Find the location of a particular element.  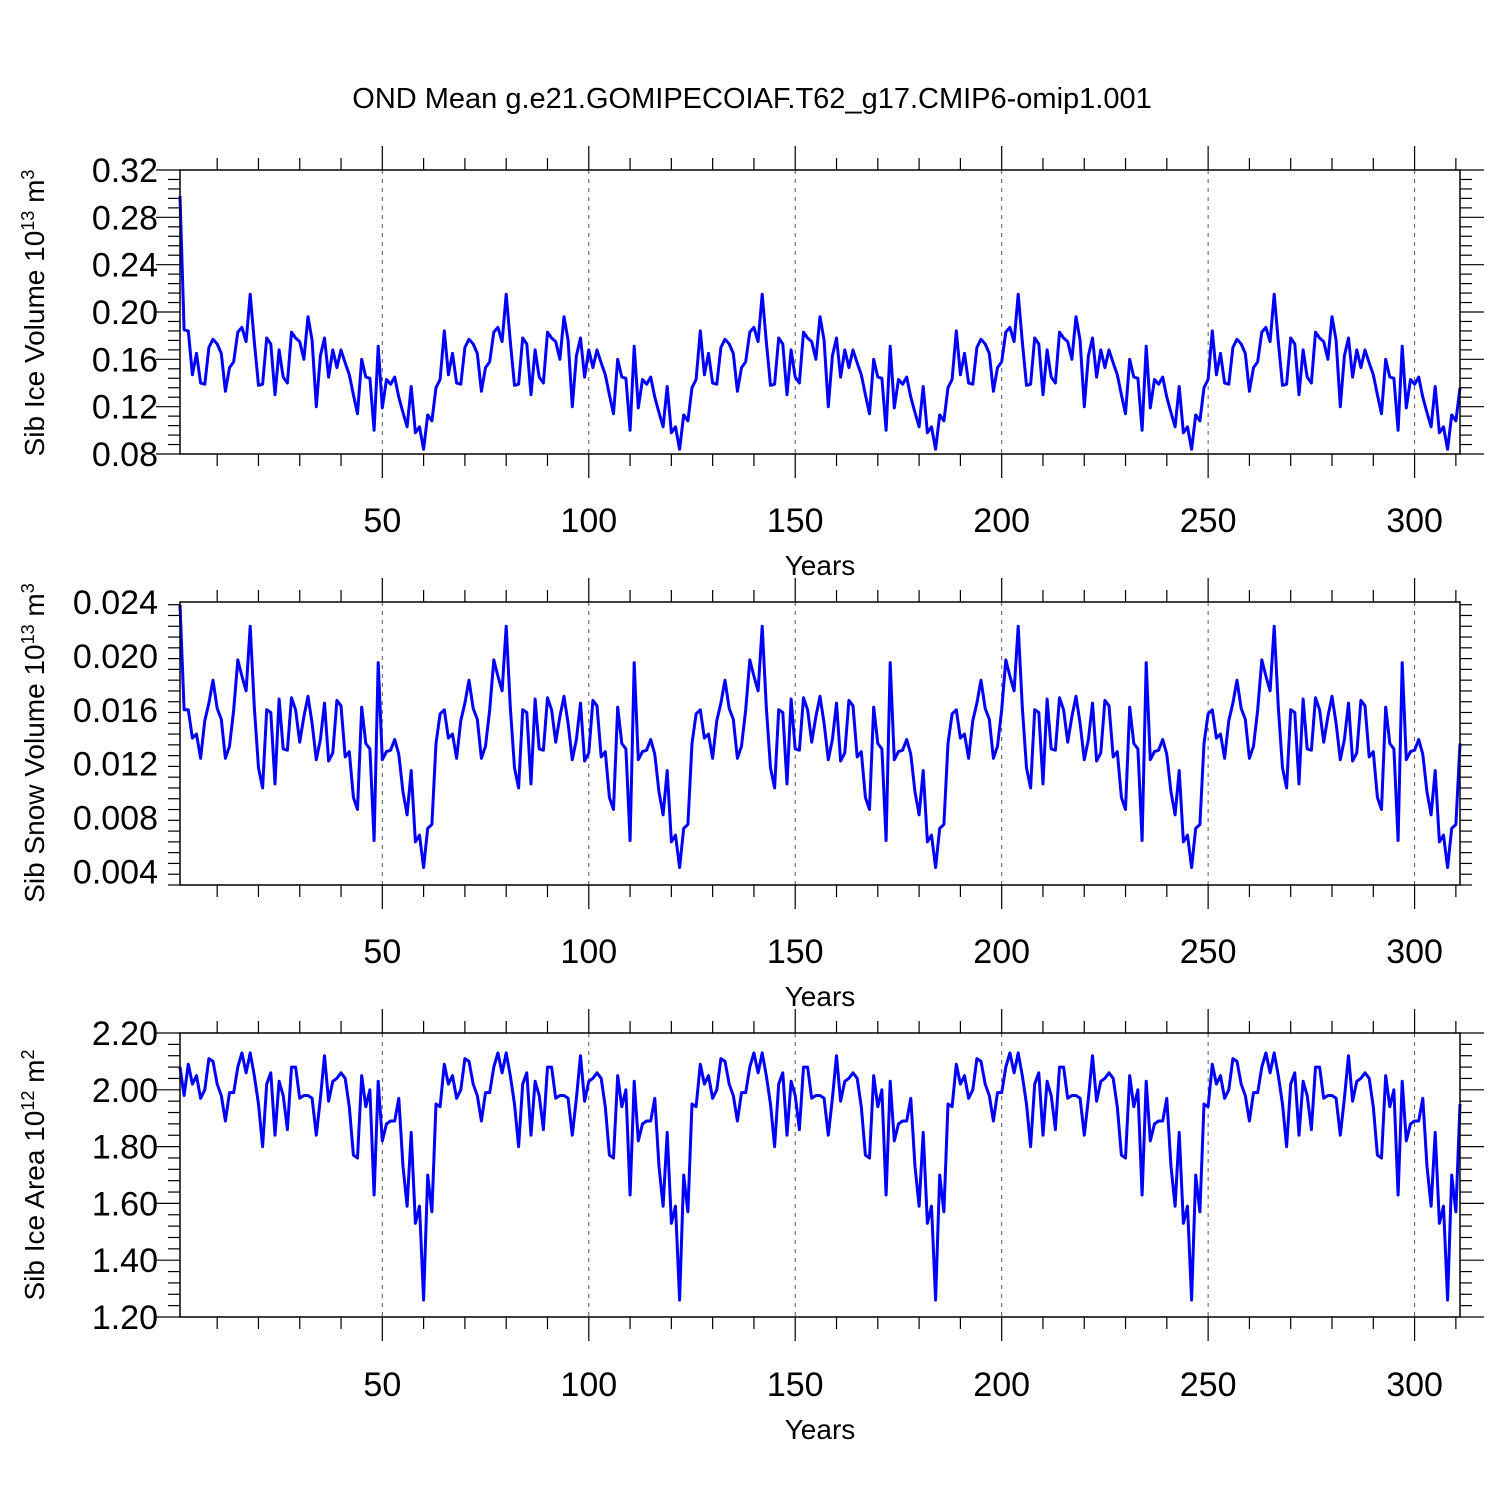

y-tick-label: 0.024 is located at coordinates (115, 603).